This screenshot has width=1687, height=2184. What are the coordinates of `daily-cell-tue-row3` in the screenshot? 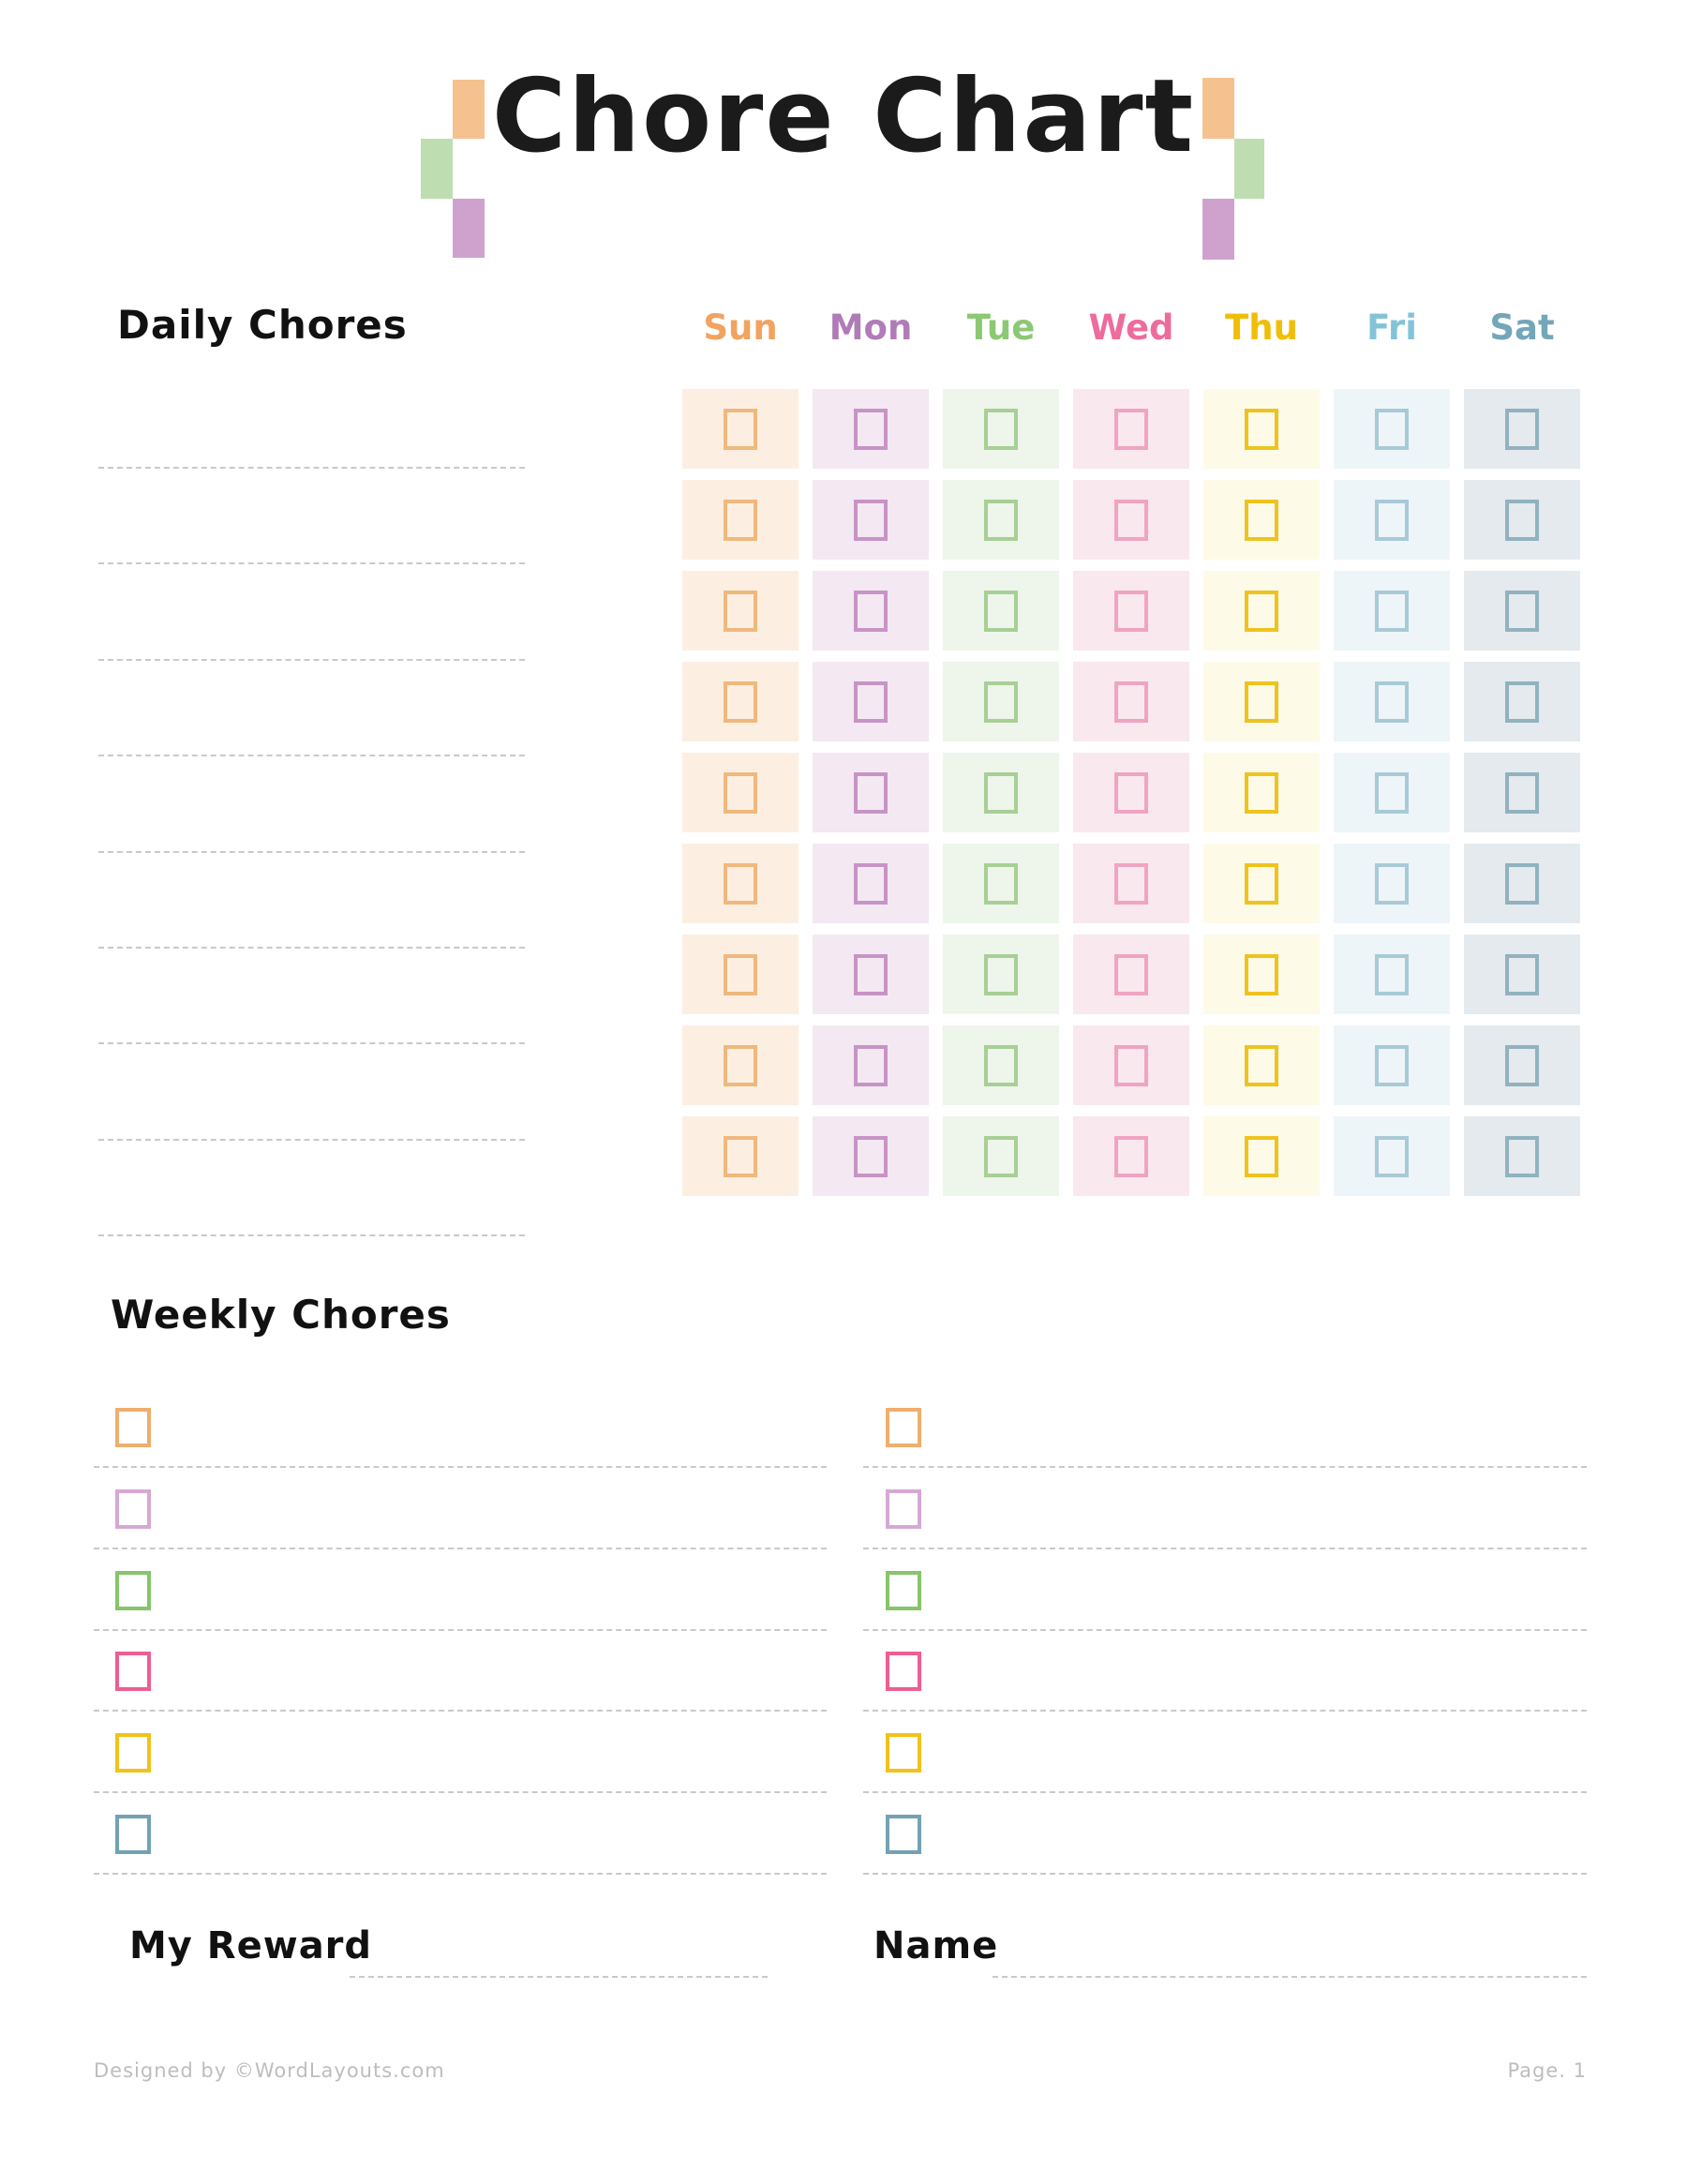 It's located at (1001, 611).